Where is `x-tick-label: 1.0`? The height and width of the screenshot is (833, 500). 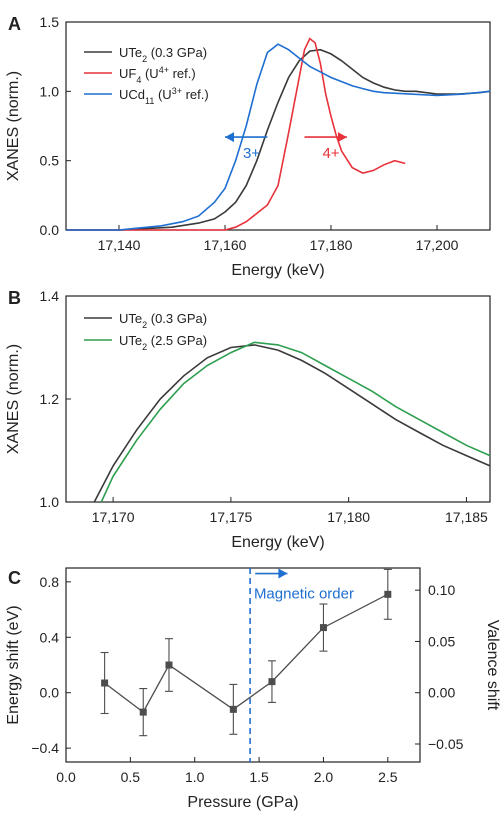
x-tick-label: 1.0 is located at coordinates (195, 777).